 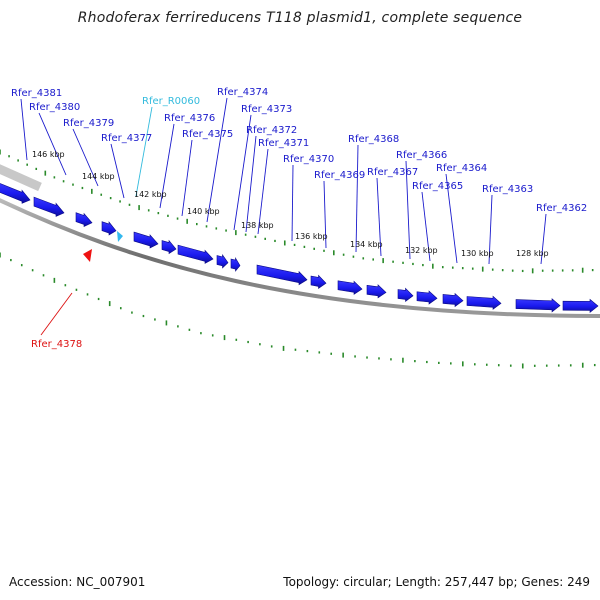 I want to click on kbp-label: 132 kbp, so click(x=421, y=250).